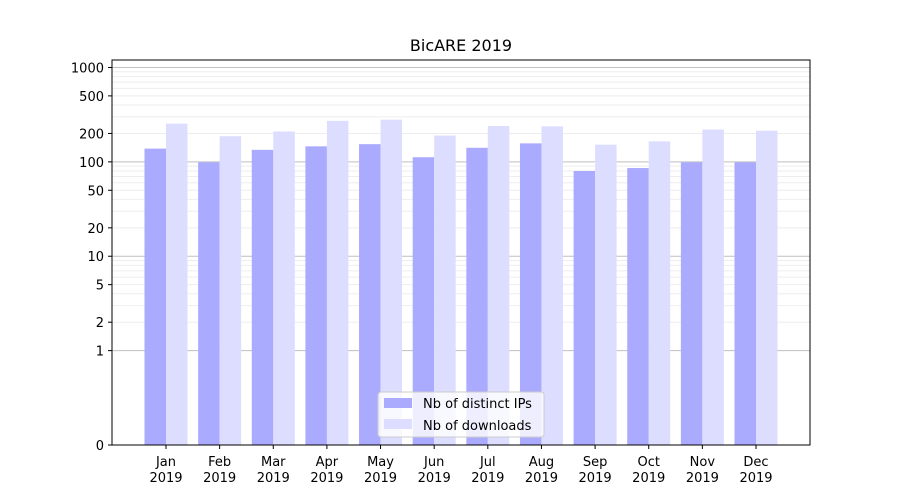 The width and height of the screenshot is (900, 500). I want to click on y-tick-label: 5, so click(100, 286).